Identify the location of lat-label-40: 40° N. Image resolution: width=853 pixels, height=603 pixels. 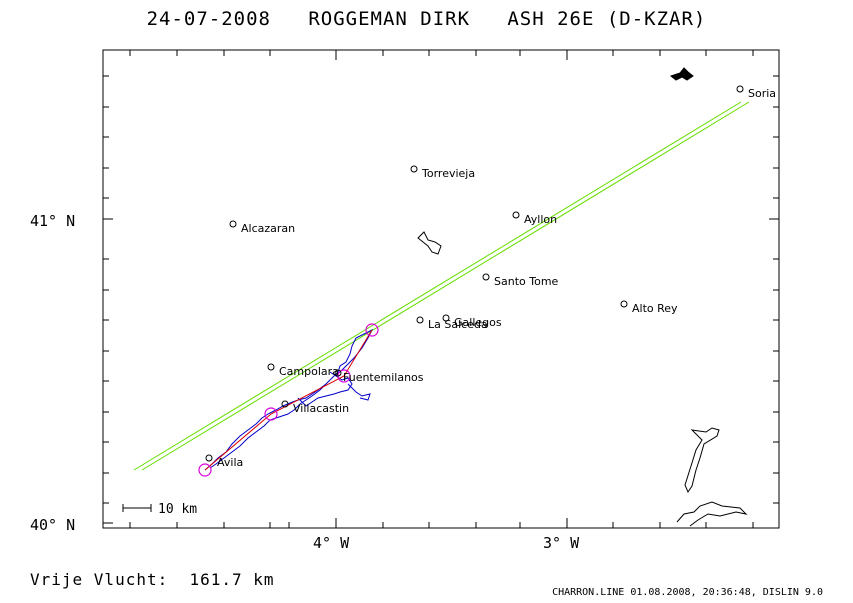
(52, 525).